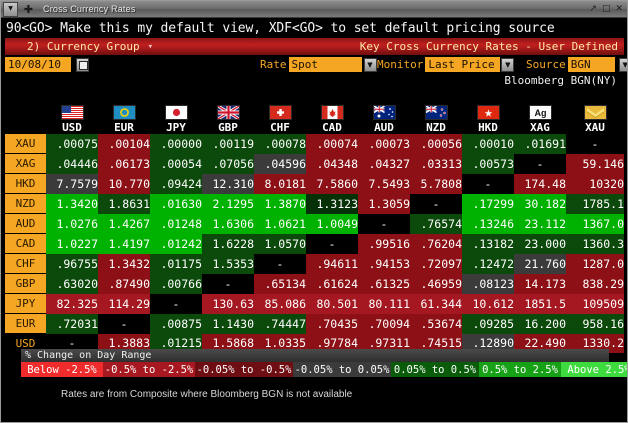  I want to click on rate-cell: .00000, so click(176, 144).